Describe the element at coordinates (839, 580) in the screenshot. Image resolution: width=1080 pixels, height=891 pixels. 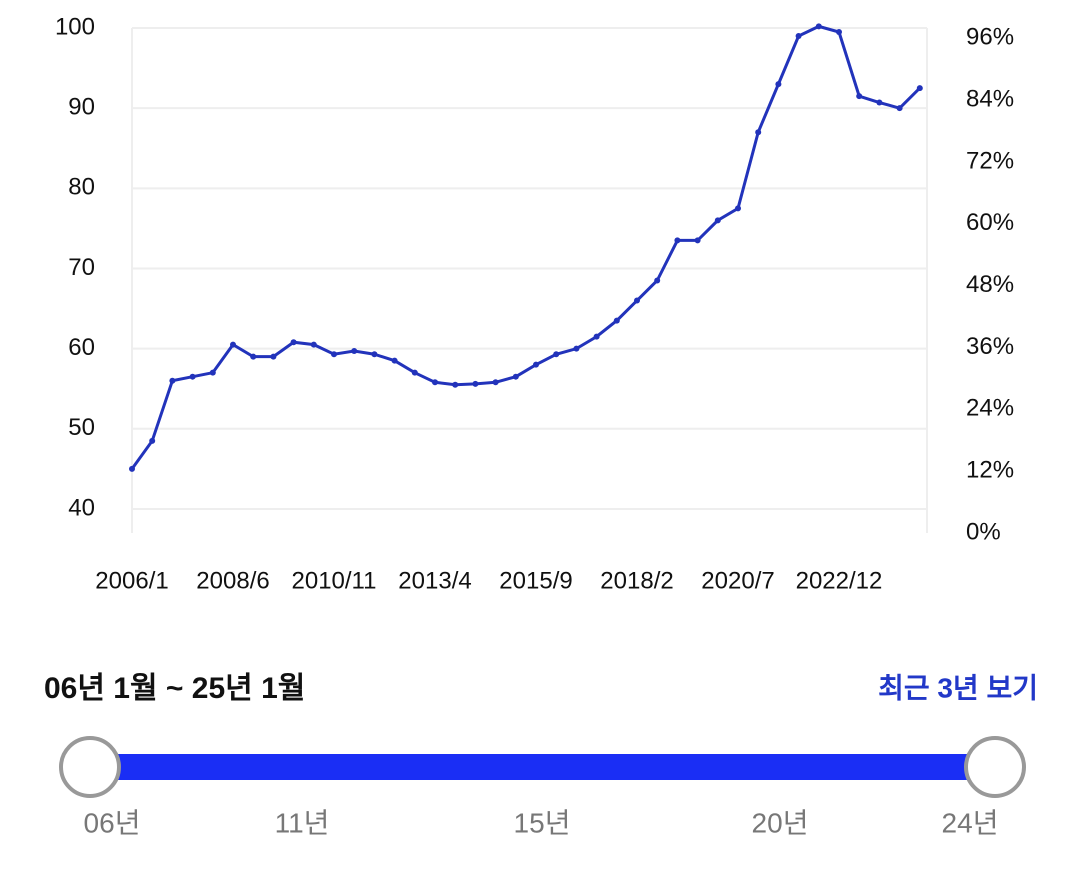
I see `x-tick-label: 2022/12` at that location.